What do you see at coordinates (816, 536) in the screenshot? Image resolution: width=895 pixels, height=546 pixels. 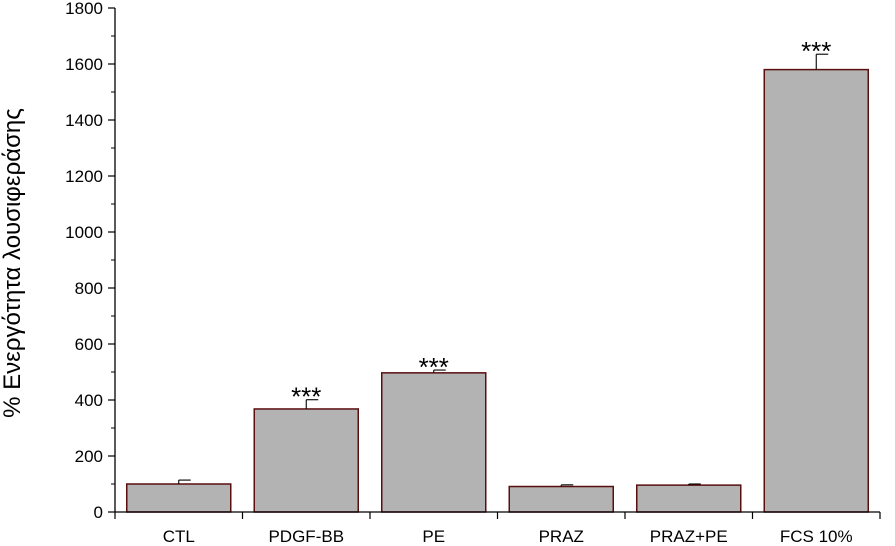 I see `x-category-label: FCS 10%` at bounding box center [816, 536].